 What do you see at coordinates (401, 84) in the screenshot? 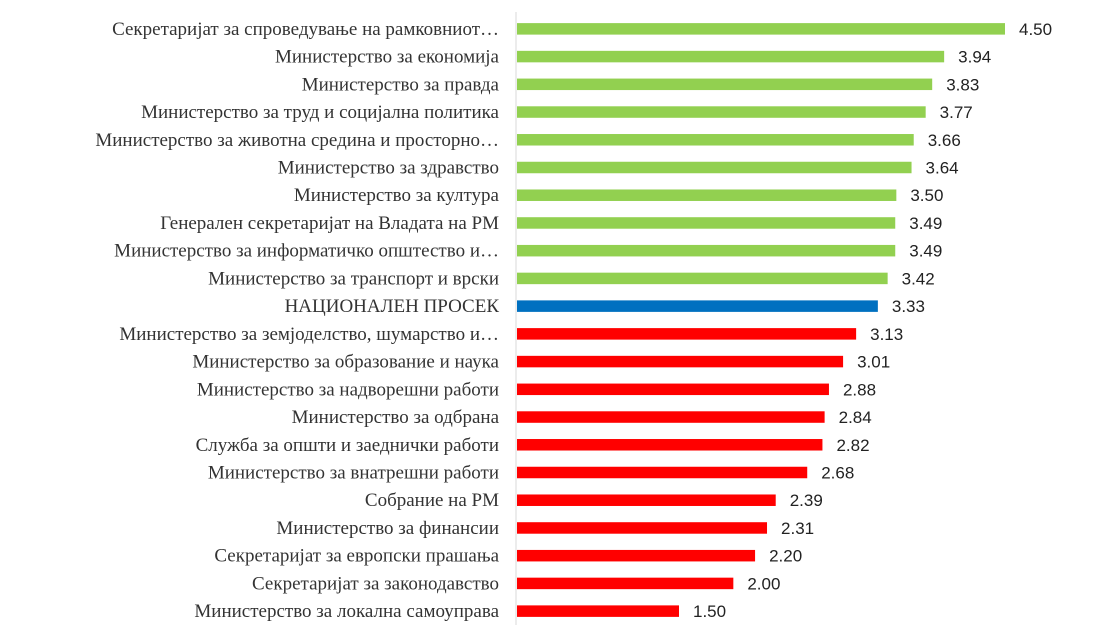
I see `category-label: Министерство за правда` at bounding box center [401, 84].